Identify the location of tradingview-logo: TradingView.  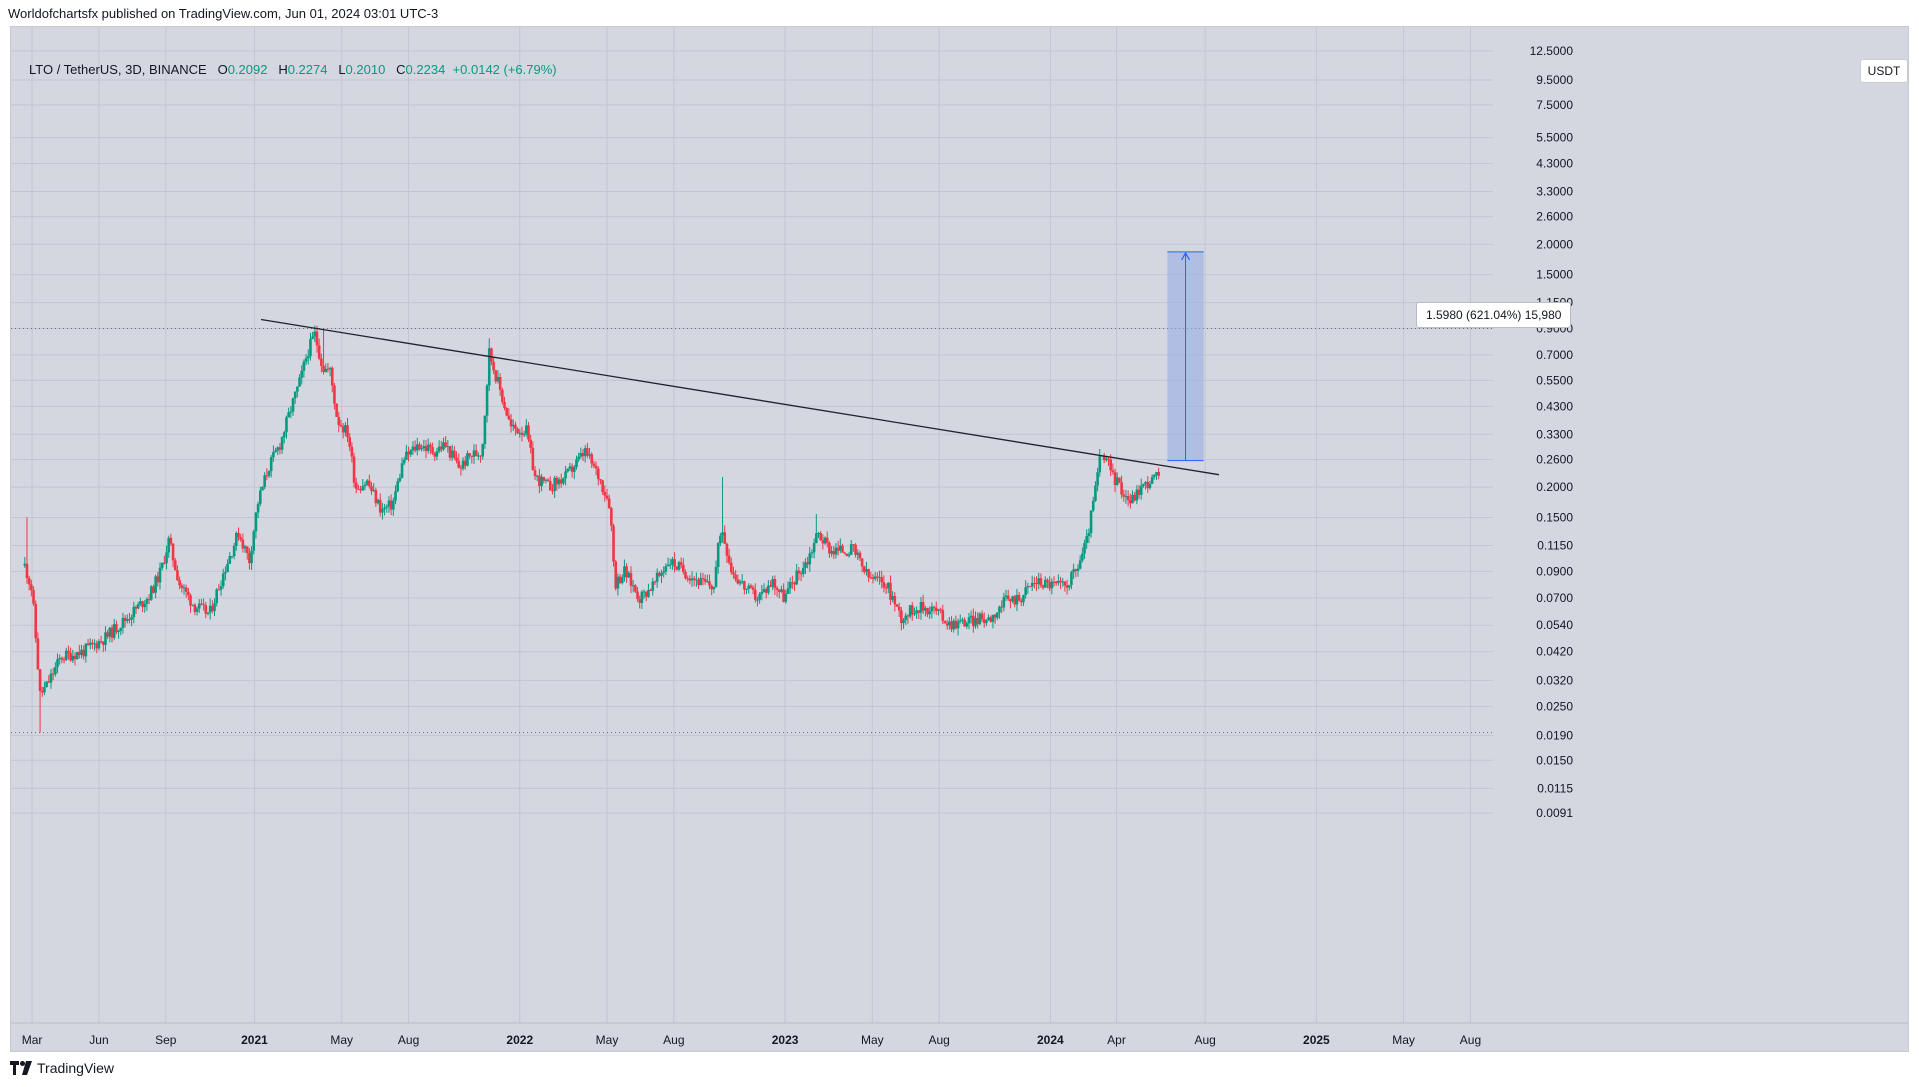
(62, 1068).